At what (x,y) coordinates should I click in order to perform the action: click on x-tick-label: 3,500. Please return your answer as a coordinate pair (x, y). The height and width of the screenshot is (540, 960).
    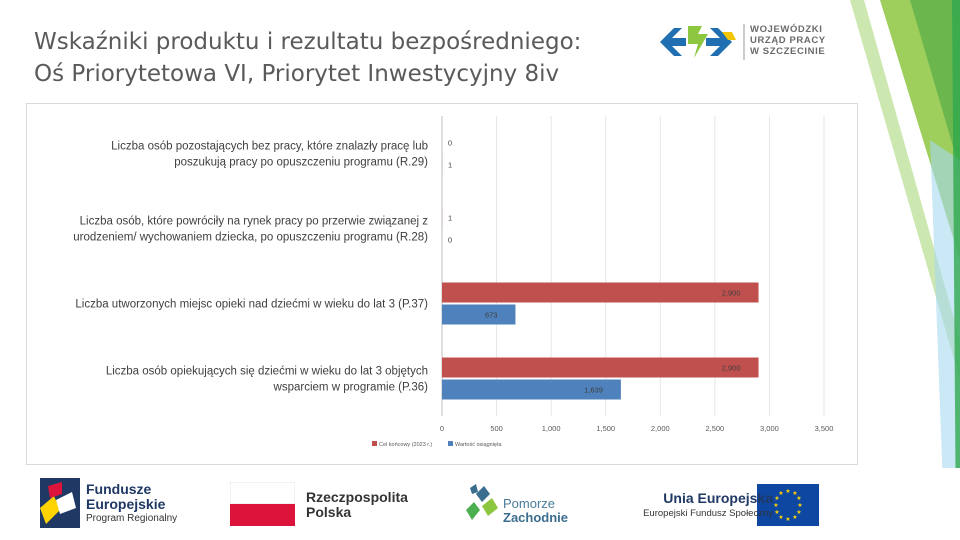
    Looking at the image, I should click on (824, 428).